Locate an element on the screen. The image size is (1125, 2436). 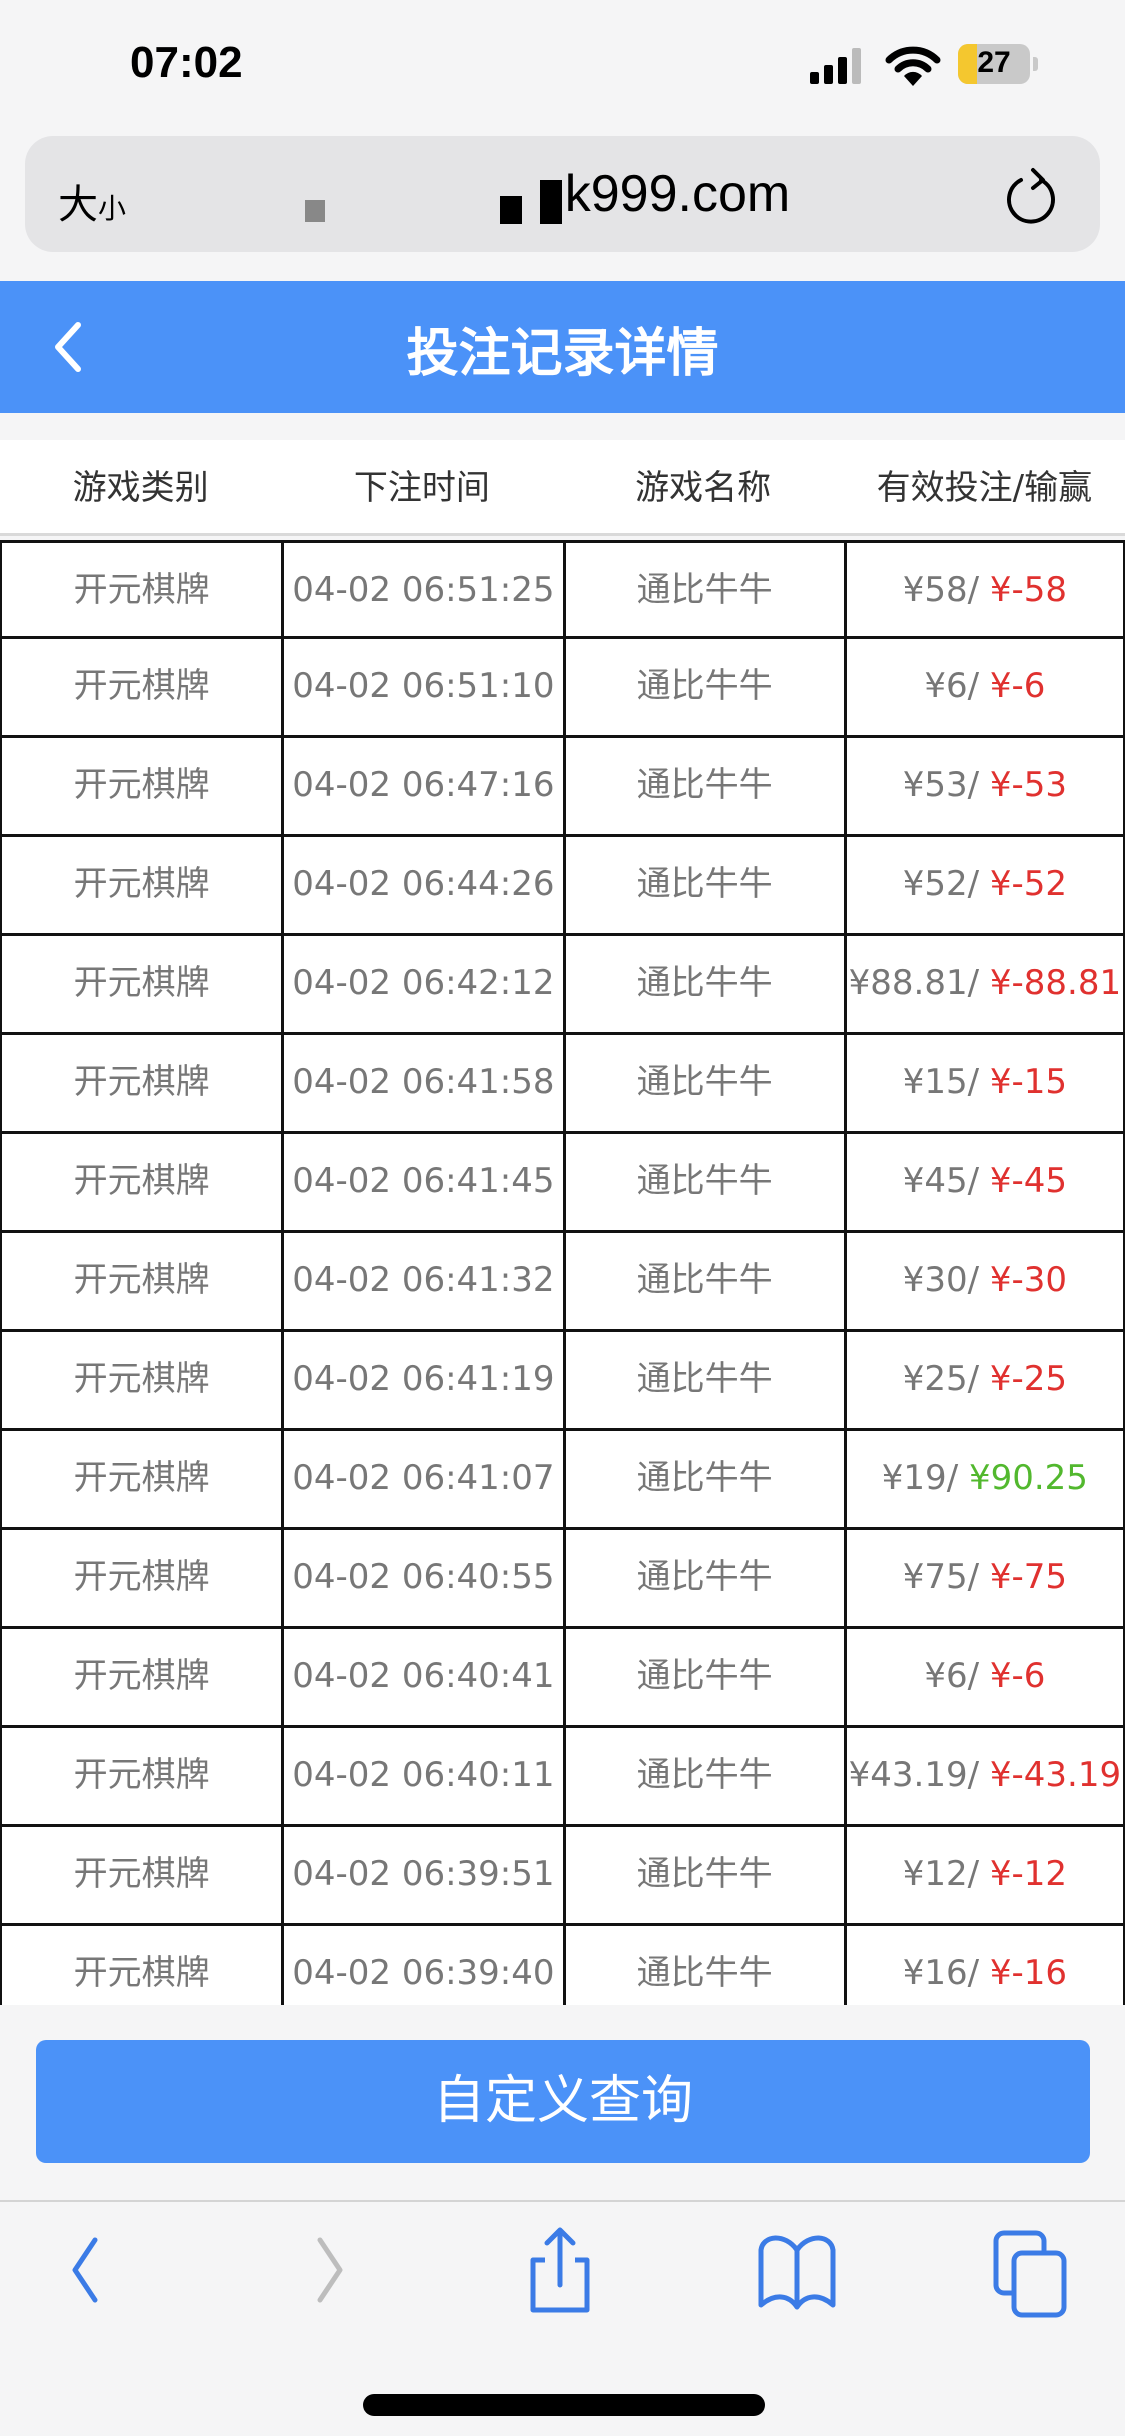
cell-bet-result: ¥19/ ¥90.25 is located at coordinates (984, 1479).